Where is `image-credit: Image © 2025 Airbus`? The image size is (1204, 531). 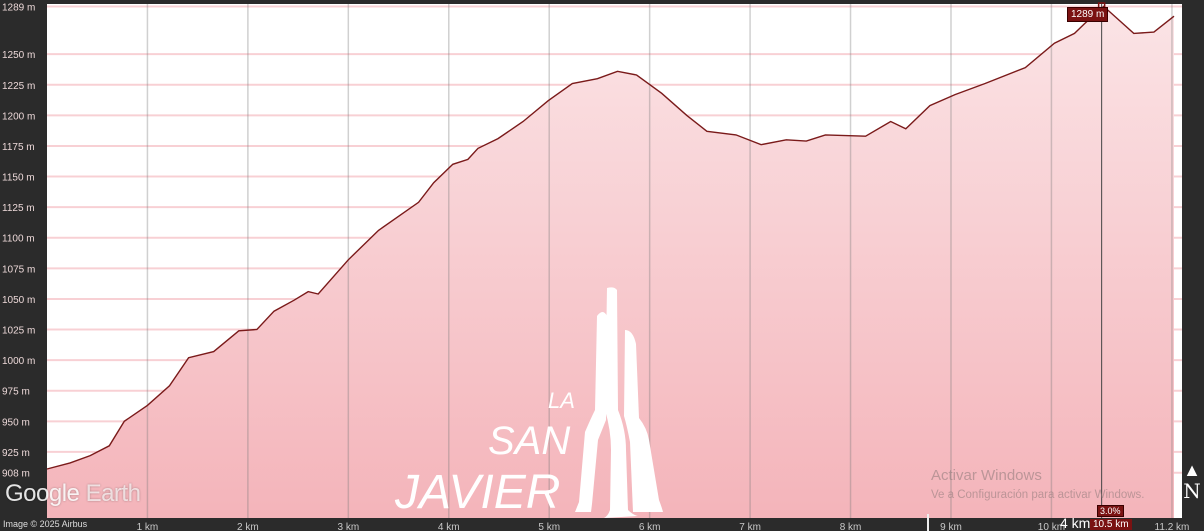
image-credit: Image © 2025 Airbus is located at coordinates (45, 524).